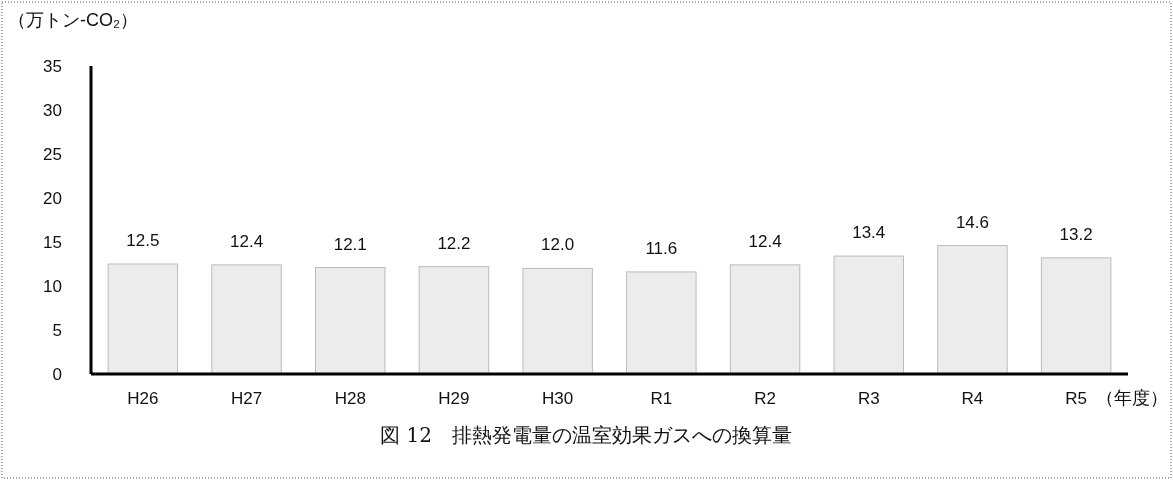 The width and height of the screenshot is (1173, 480). I want to click on data-label: 12.1, so click(350, 244).